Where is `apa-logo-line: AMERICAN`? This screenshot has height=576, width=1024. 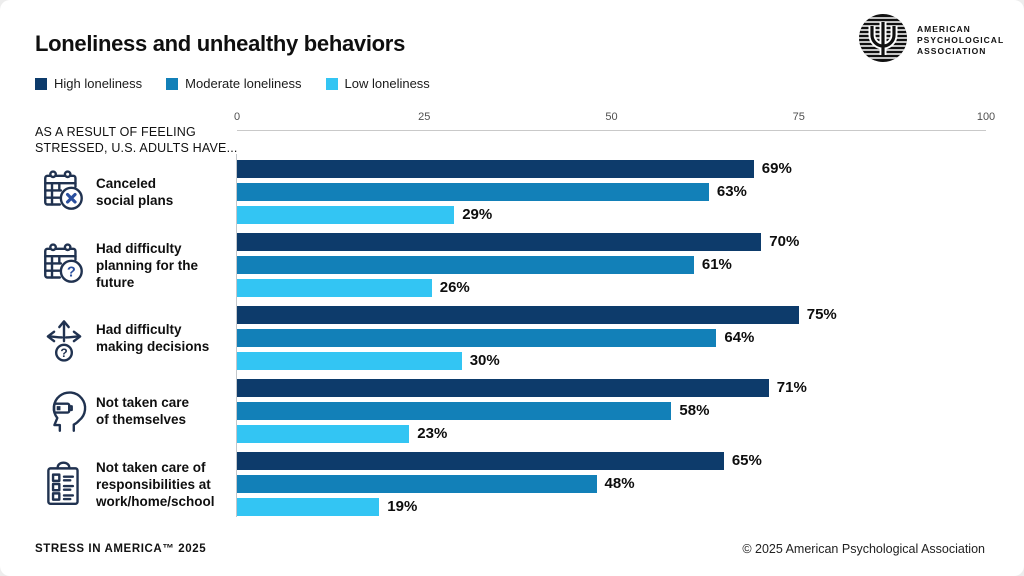
apa-logo-line: AMERICAN is located at coordinates (944, 29).